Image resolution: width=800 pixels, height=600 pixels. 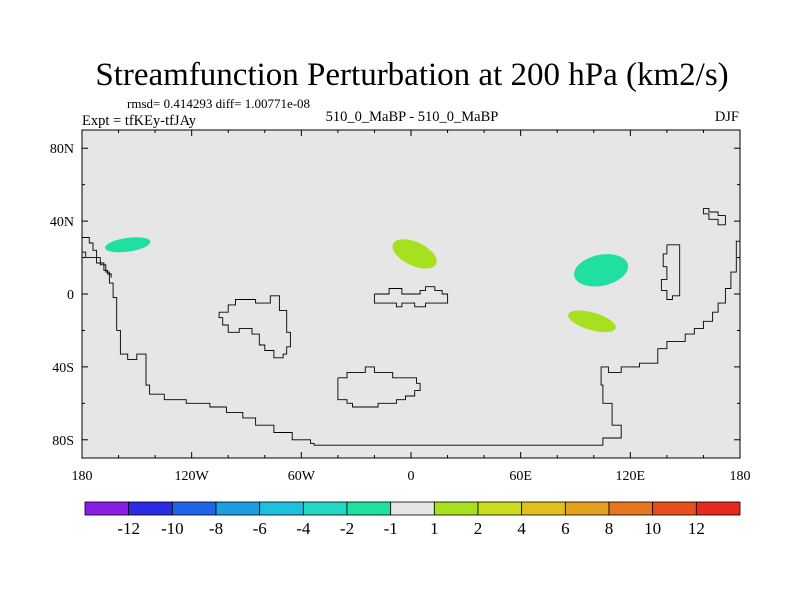 What do you see at coordinates (216, 528) in the screenshot?
I see `colorbar-label-2: -8` at bounding box center [216, 528].